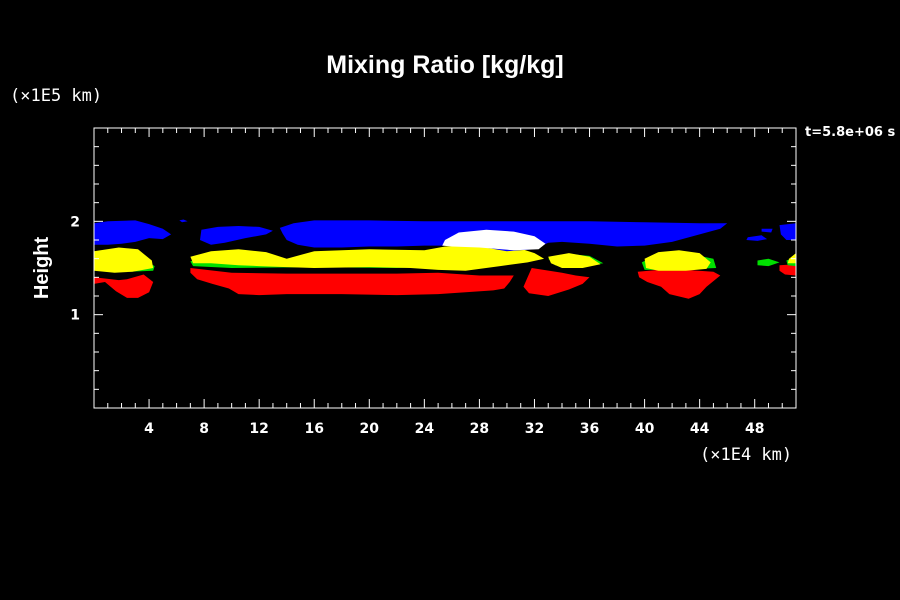 The image size is (900, 600). What do you see at coordinates (75, 316) in the screenshot?
I see `y-tick-label: 1` at bounding box center [75, 316].